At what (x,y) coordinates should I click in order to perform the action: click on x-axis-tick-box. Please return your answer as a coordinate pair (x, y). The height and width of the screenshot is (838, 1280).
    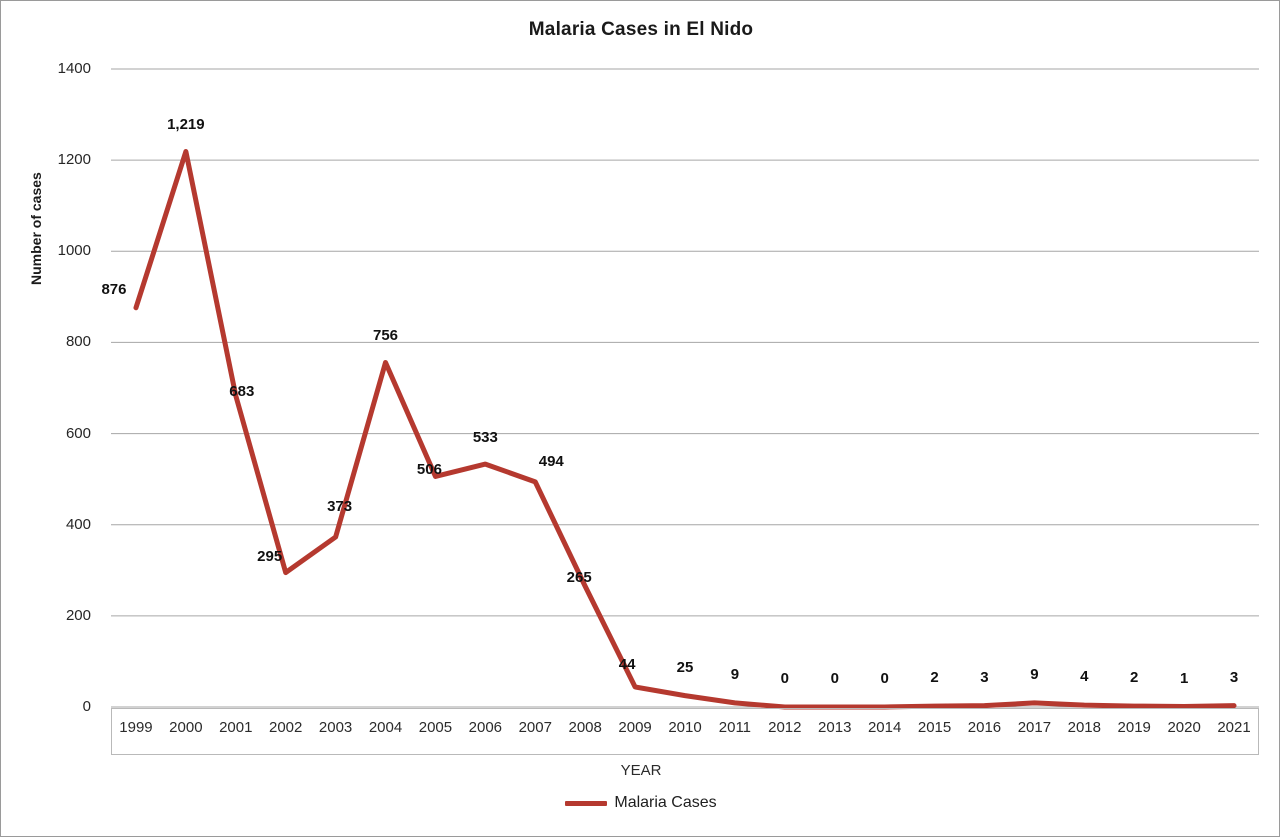
    Looking at the image, I should click on (685, 731).